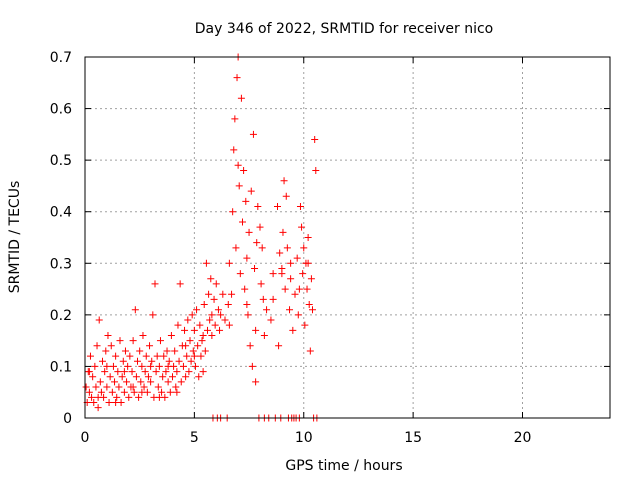 This screenshot has width=640, height=480. Describe the element at coordinates (61, 367) in the screenshot. I see `y-tick-label: 0.1` at that location.